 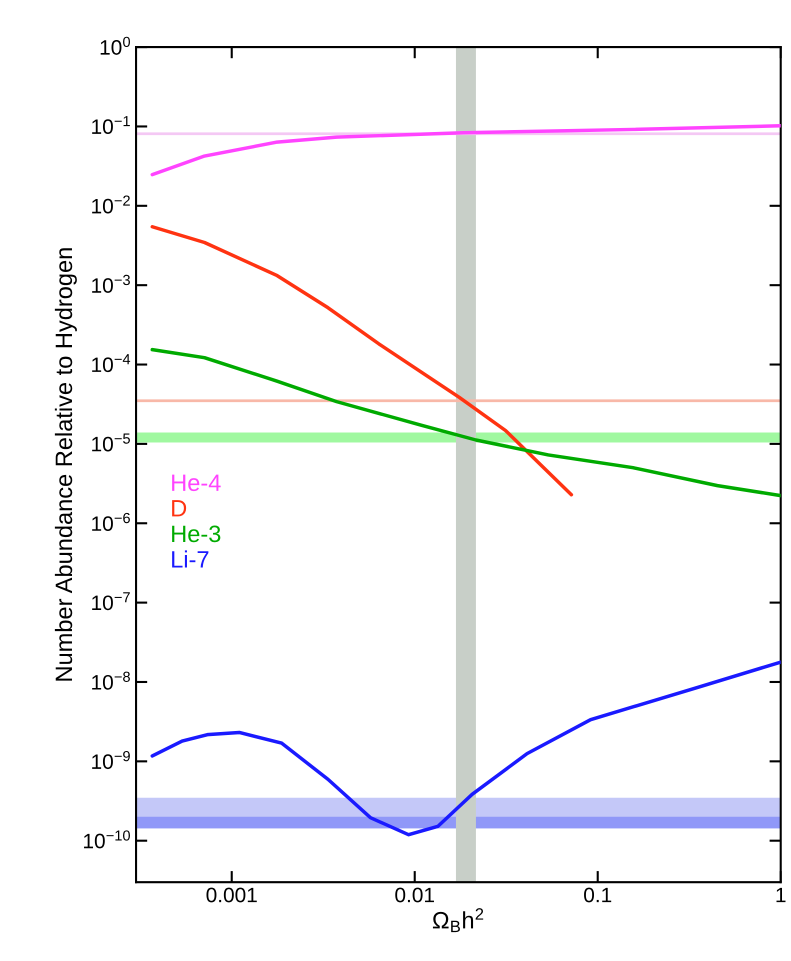 What do you see at coordinates (196, 483) in the screenshot?
I see `text: He-4` at bounding box center [196, 483].